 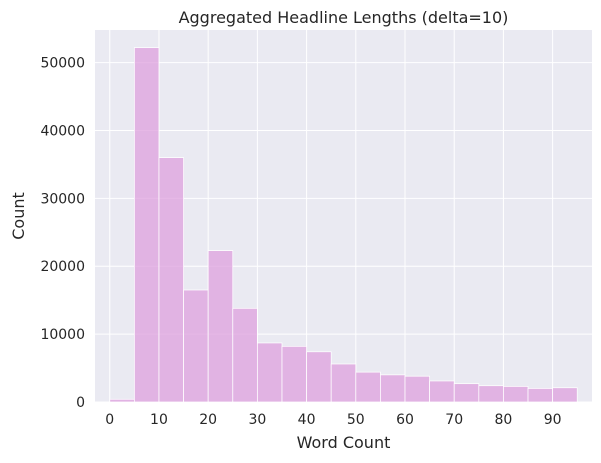 I want to click on x-tick-label: 40, so click(x=307, y=420).